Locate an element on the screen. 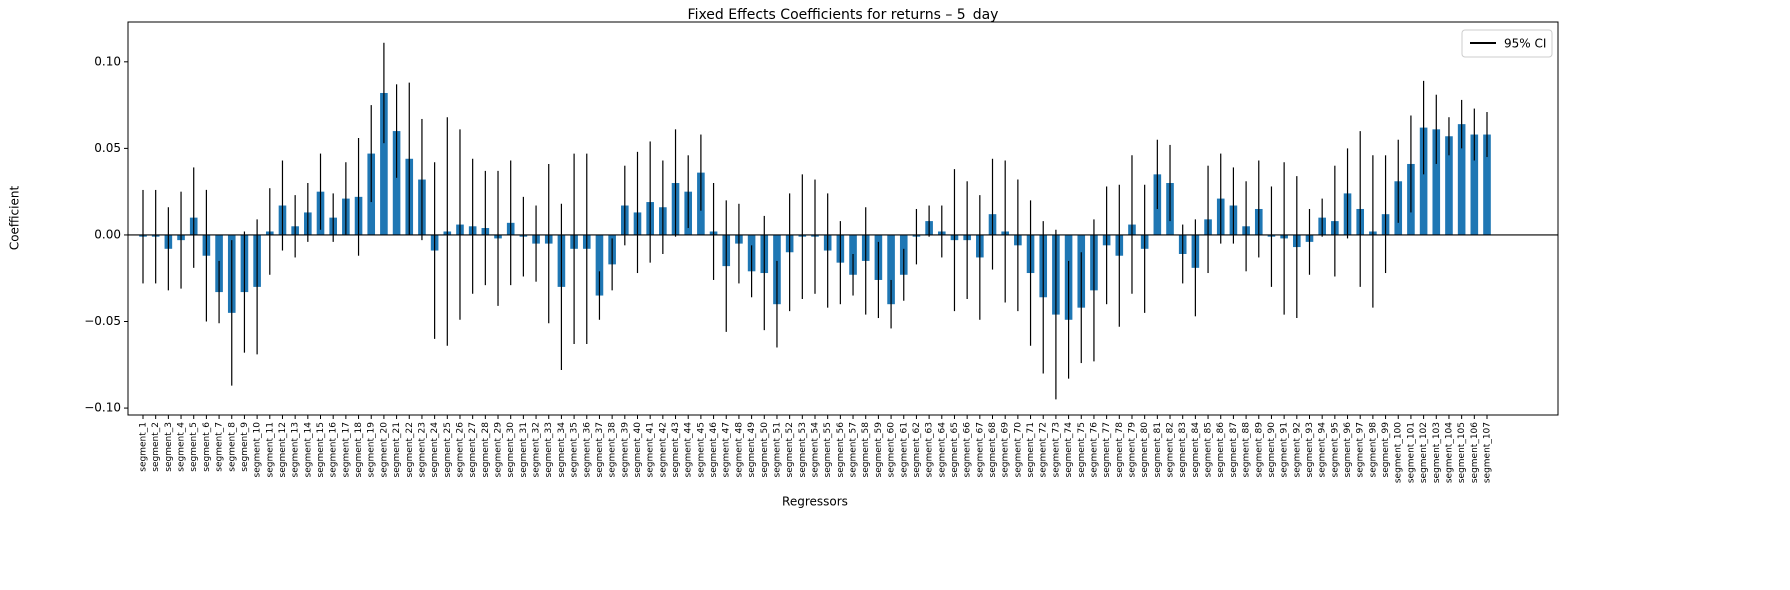 This screenshot has height=590, width=1790. x-tick-label: segment_91 is located at coordinates (1285, 449).